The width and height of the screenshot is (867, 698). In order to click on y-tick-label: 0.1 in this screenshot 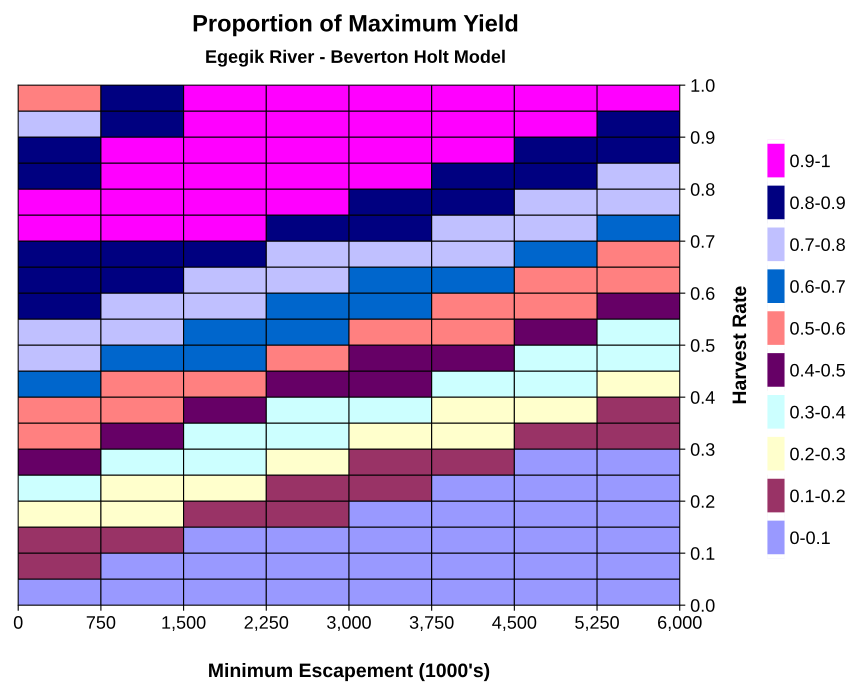, I will do `click(702, 553)`.